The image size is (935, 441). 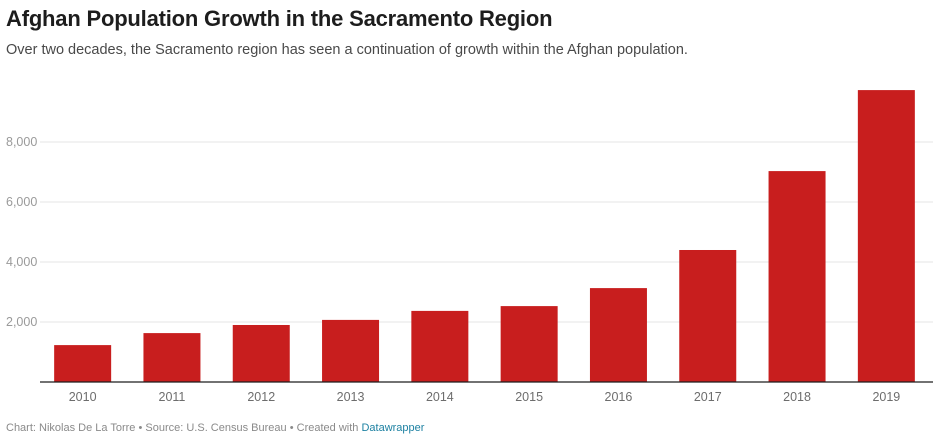 I want to click on x-axis-labels: 2010 2011 2012 2013 2014 2015 2016 2017 2018 2019, so click(x=485, y=397).